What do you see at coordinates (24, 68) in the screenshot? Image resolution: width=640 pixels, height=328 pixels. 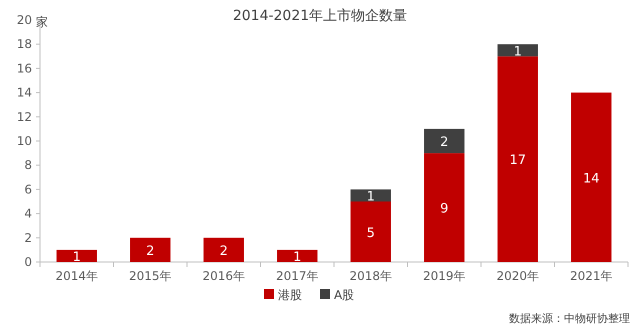 I see `y-tick-label: 16` at bounding box center [24, 68].